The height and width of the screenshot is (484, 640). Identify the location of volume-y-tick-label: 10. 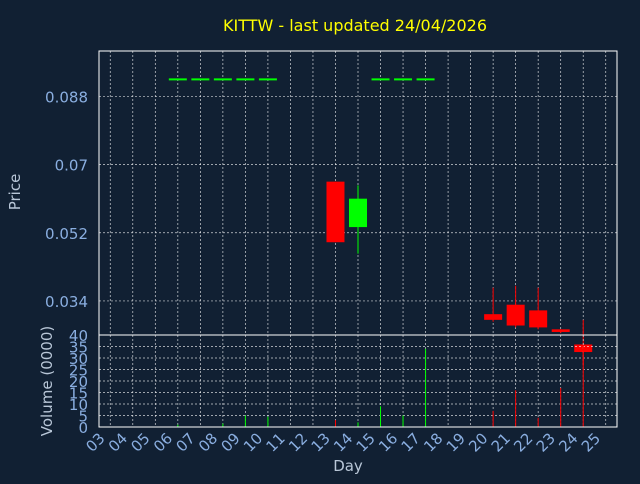
(78, 405).